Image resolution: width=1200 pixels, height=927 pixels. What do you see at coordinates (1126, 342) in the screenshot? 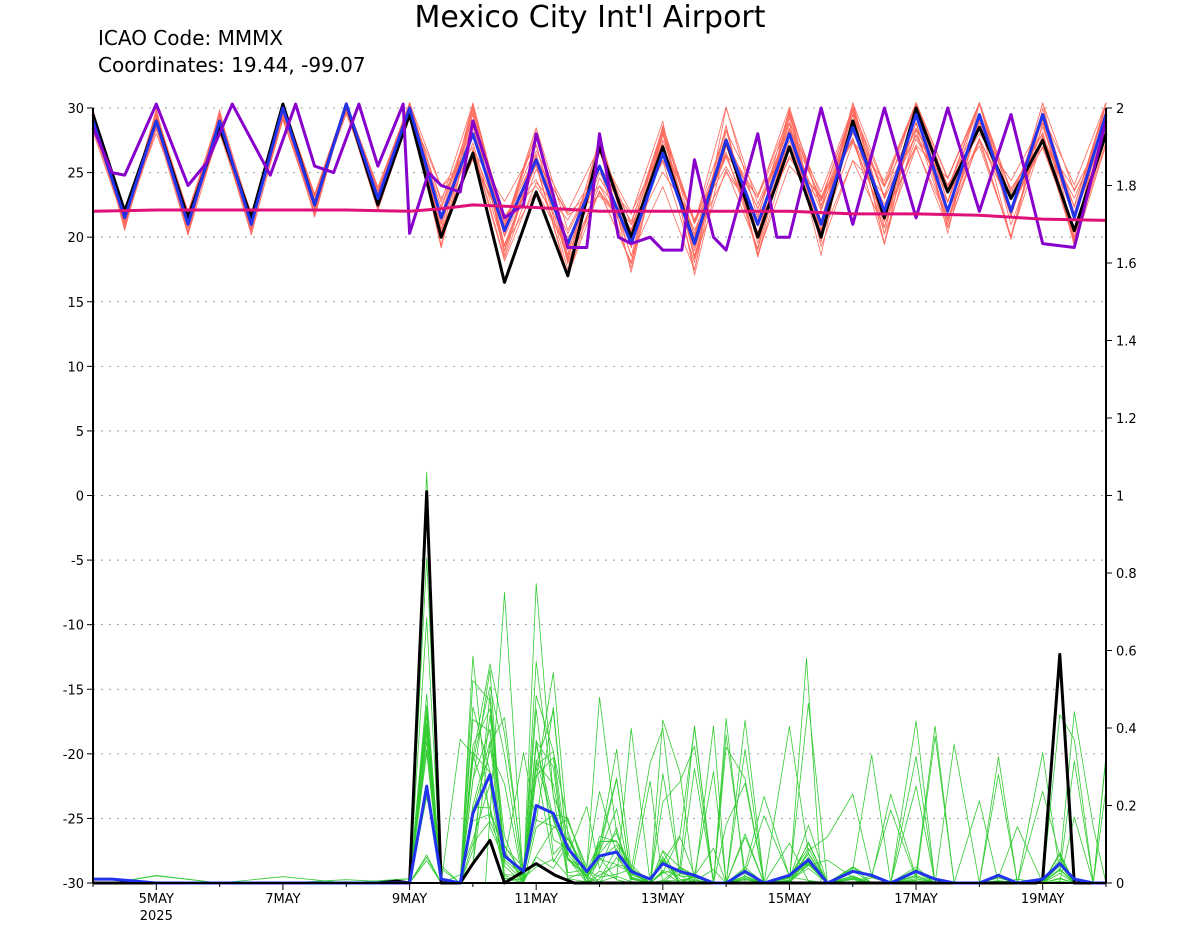
I see `right-tick-label: 1.4` at bounding box center [1126, 342].